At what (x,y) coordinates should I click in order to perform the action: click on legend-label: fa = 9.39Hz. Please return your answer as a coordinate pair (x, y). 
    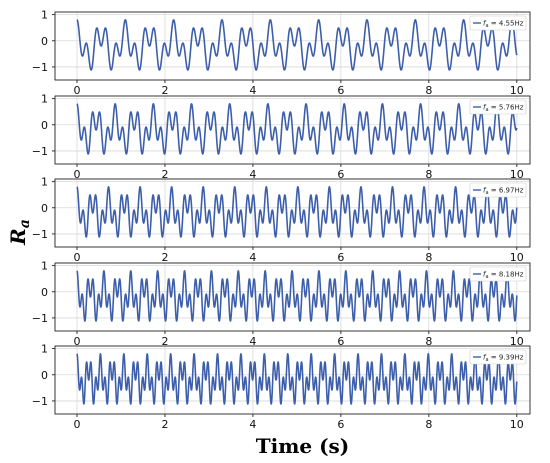
    Looking at the image, I should click on (503, 359).